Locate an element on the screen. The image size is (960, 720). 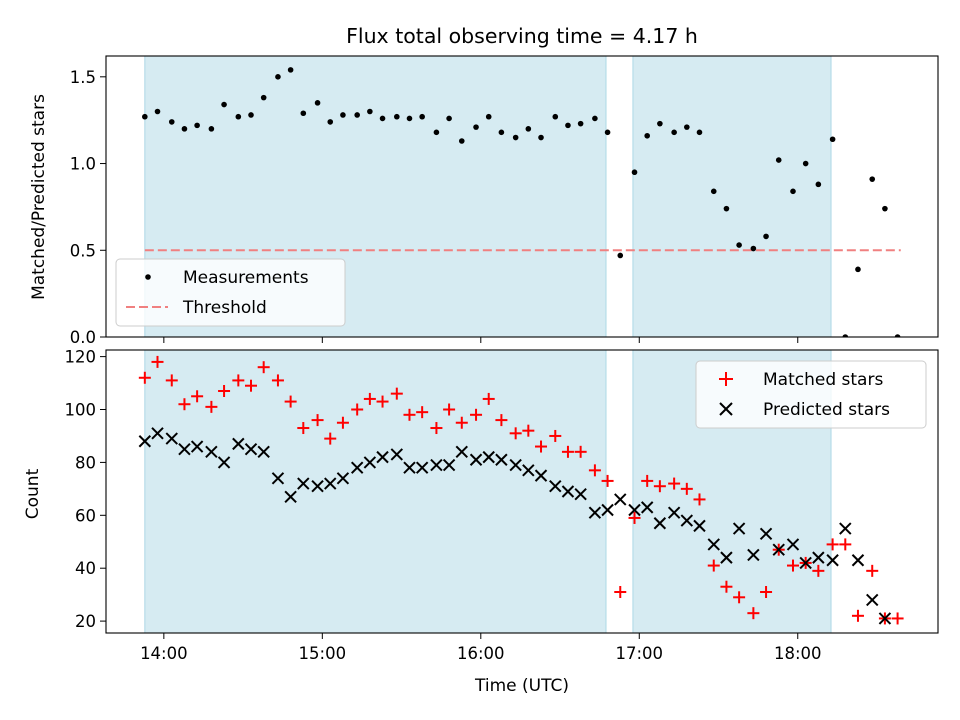
x-axis-label: Time (UTC) is located at coordinates (521, 686).